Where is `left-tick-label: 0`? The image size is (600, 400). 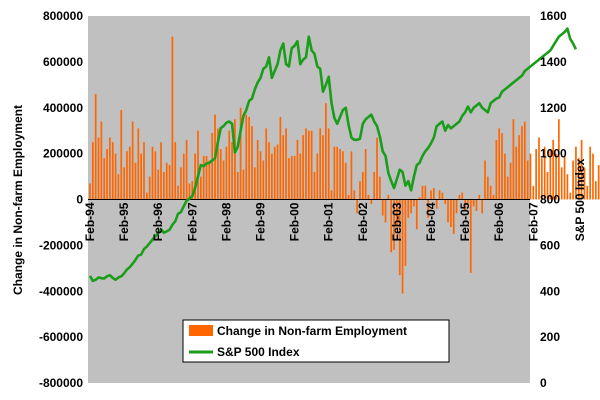
left-tick-label: 0 is located at coordinates (79, 200).